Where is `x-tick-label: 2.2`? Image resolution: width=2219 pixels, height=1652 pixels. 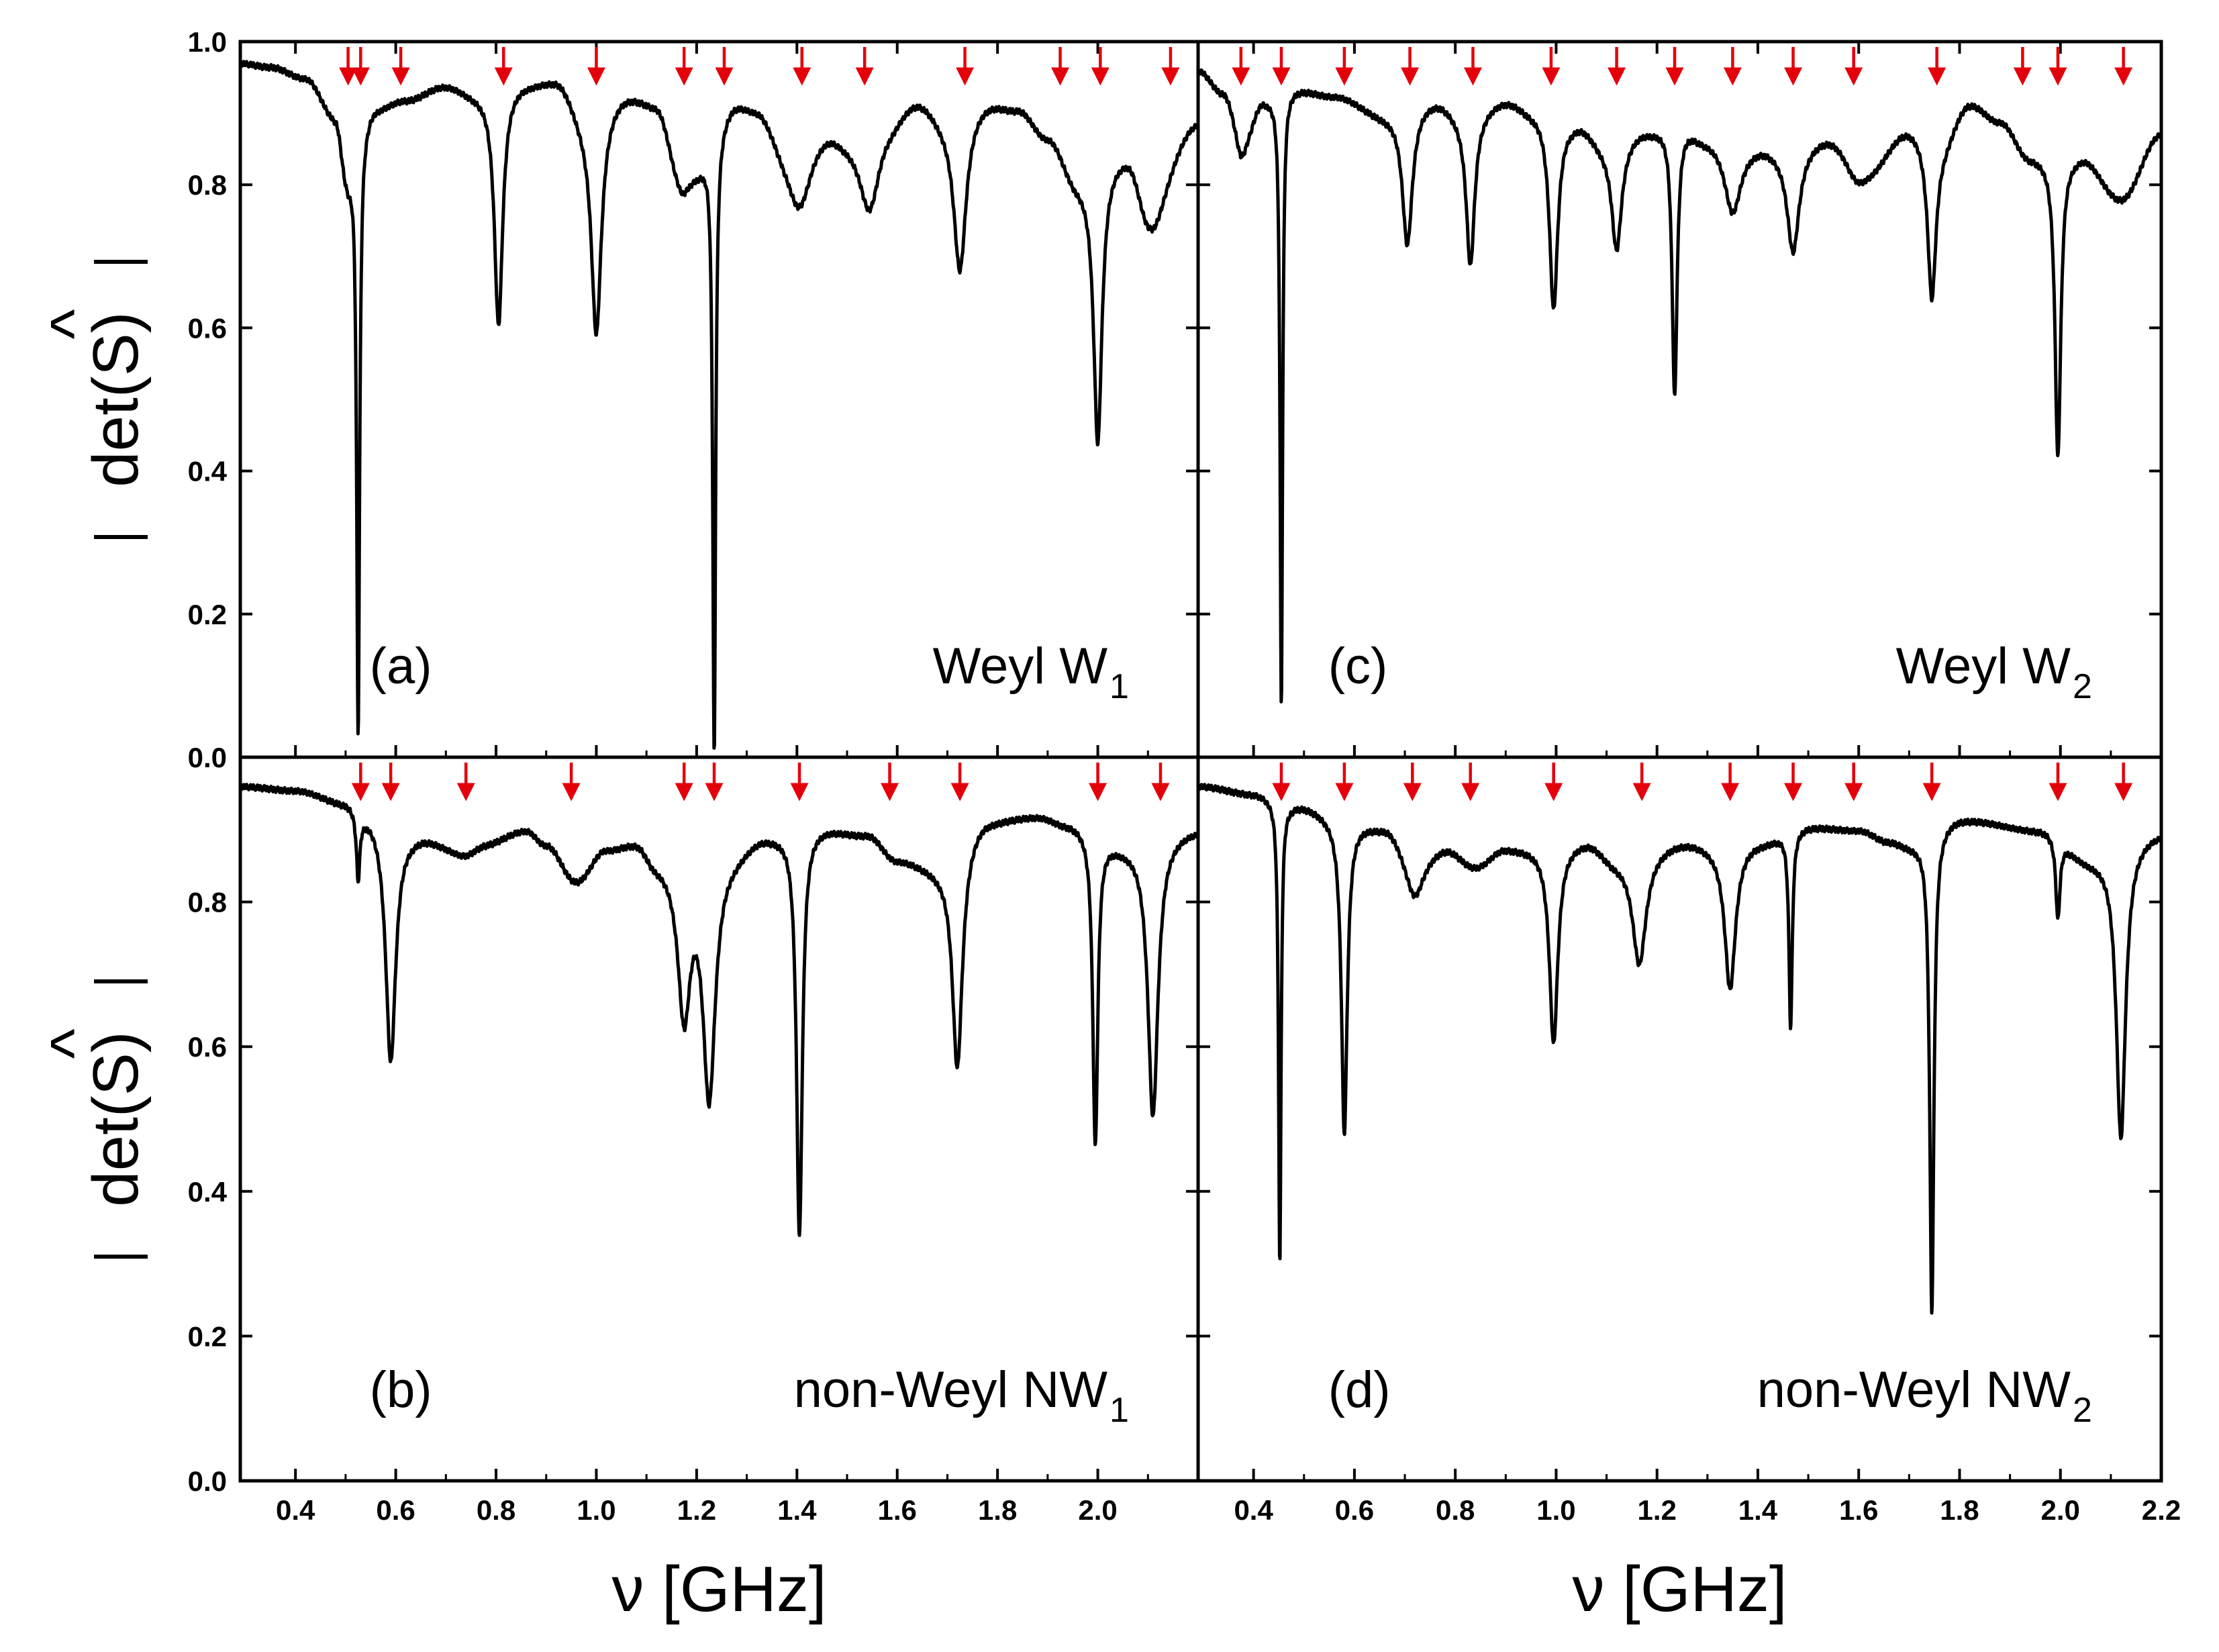 x-tick-label: 2.2 is located at coordinates (2161, 1510).